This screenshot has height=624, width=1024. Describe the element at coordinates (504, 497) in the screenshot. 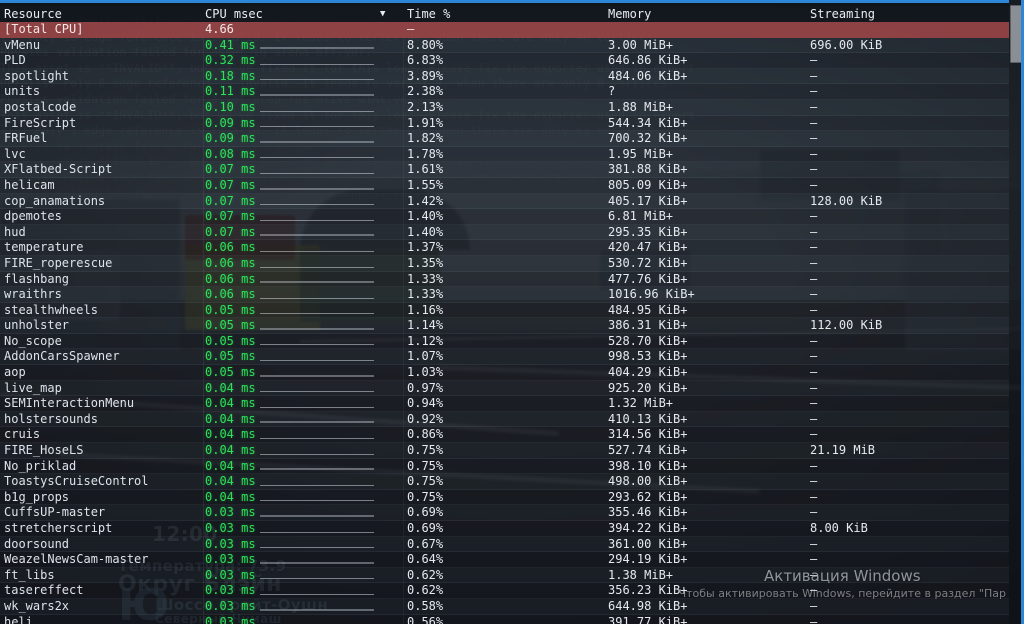

I see `table-row: b1g_props 0.04 ms 0.75% 293.62 KiB+ –` at that location.